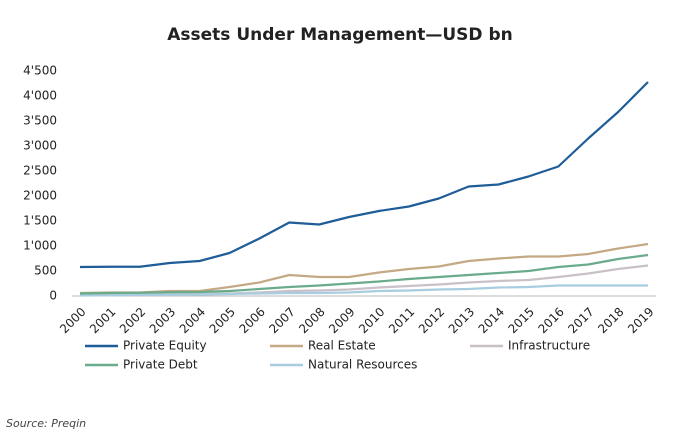  I want to click on x-tick-label: 2005, so click(222, 320).